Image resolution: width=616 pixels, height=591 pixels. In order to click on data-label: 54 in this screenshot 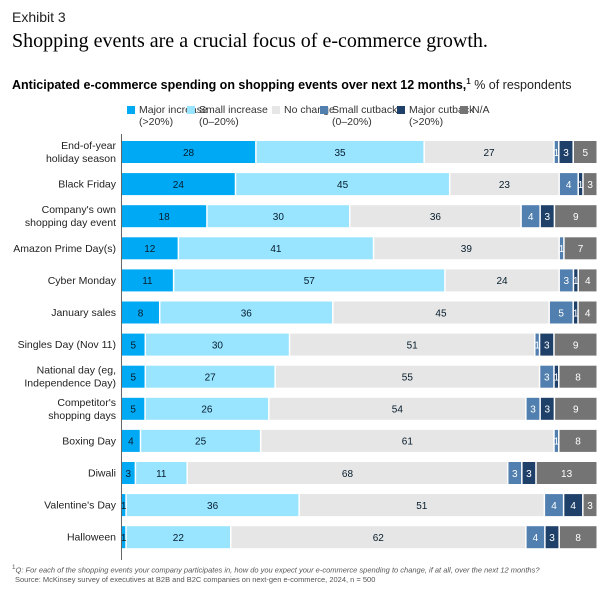, I will do `click(398, 410)`.